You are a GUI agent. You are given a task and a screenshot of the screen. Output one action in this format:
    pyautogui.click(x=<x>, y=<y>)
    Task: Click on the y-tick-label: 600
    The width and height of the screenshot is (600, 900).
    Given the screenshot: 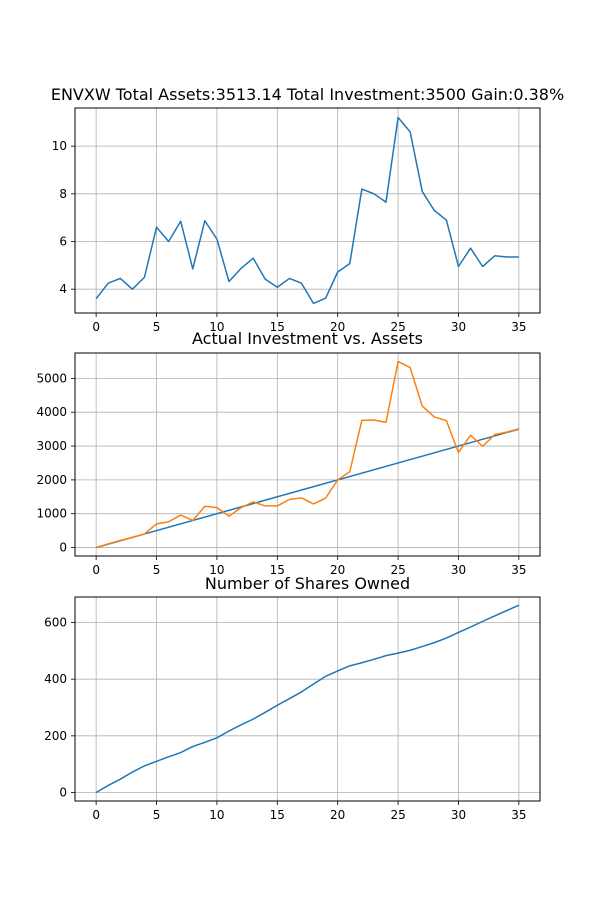 What is the action you would take?
    pyautogui.click(x=55, y=623)
    